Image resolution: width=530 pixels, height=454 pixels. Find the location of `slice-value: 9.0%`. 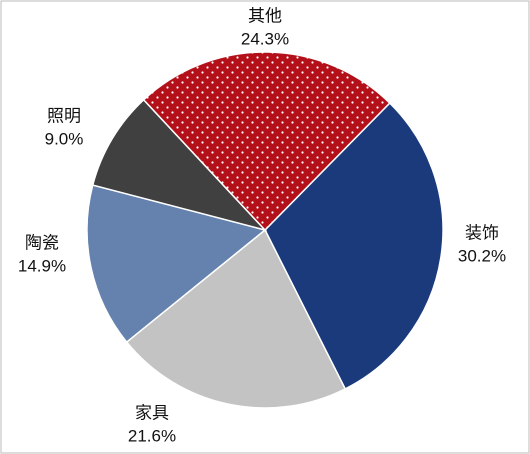

slice-value: 9.0% is located at coordinates (64, 138).